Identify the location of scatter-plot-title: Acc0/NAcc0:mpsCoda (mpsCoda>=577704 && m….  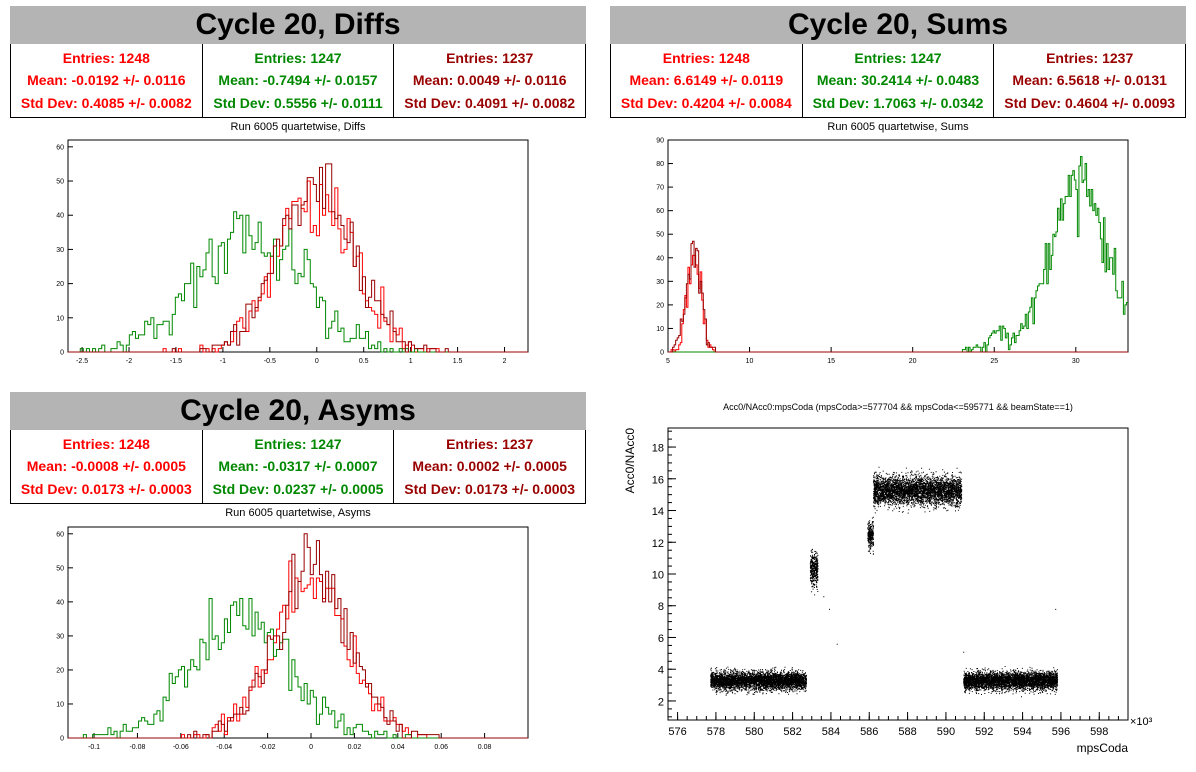
(898, 407).